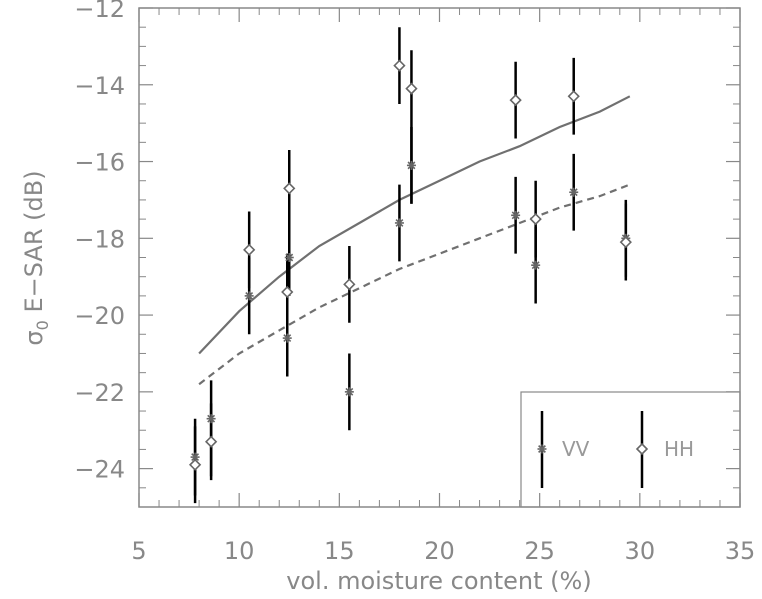 The height and width of the screenshot is (599, 762). I want to click on y-tick-label: −16, so click(99, 163).